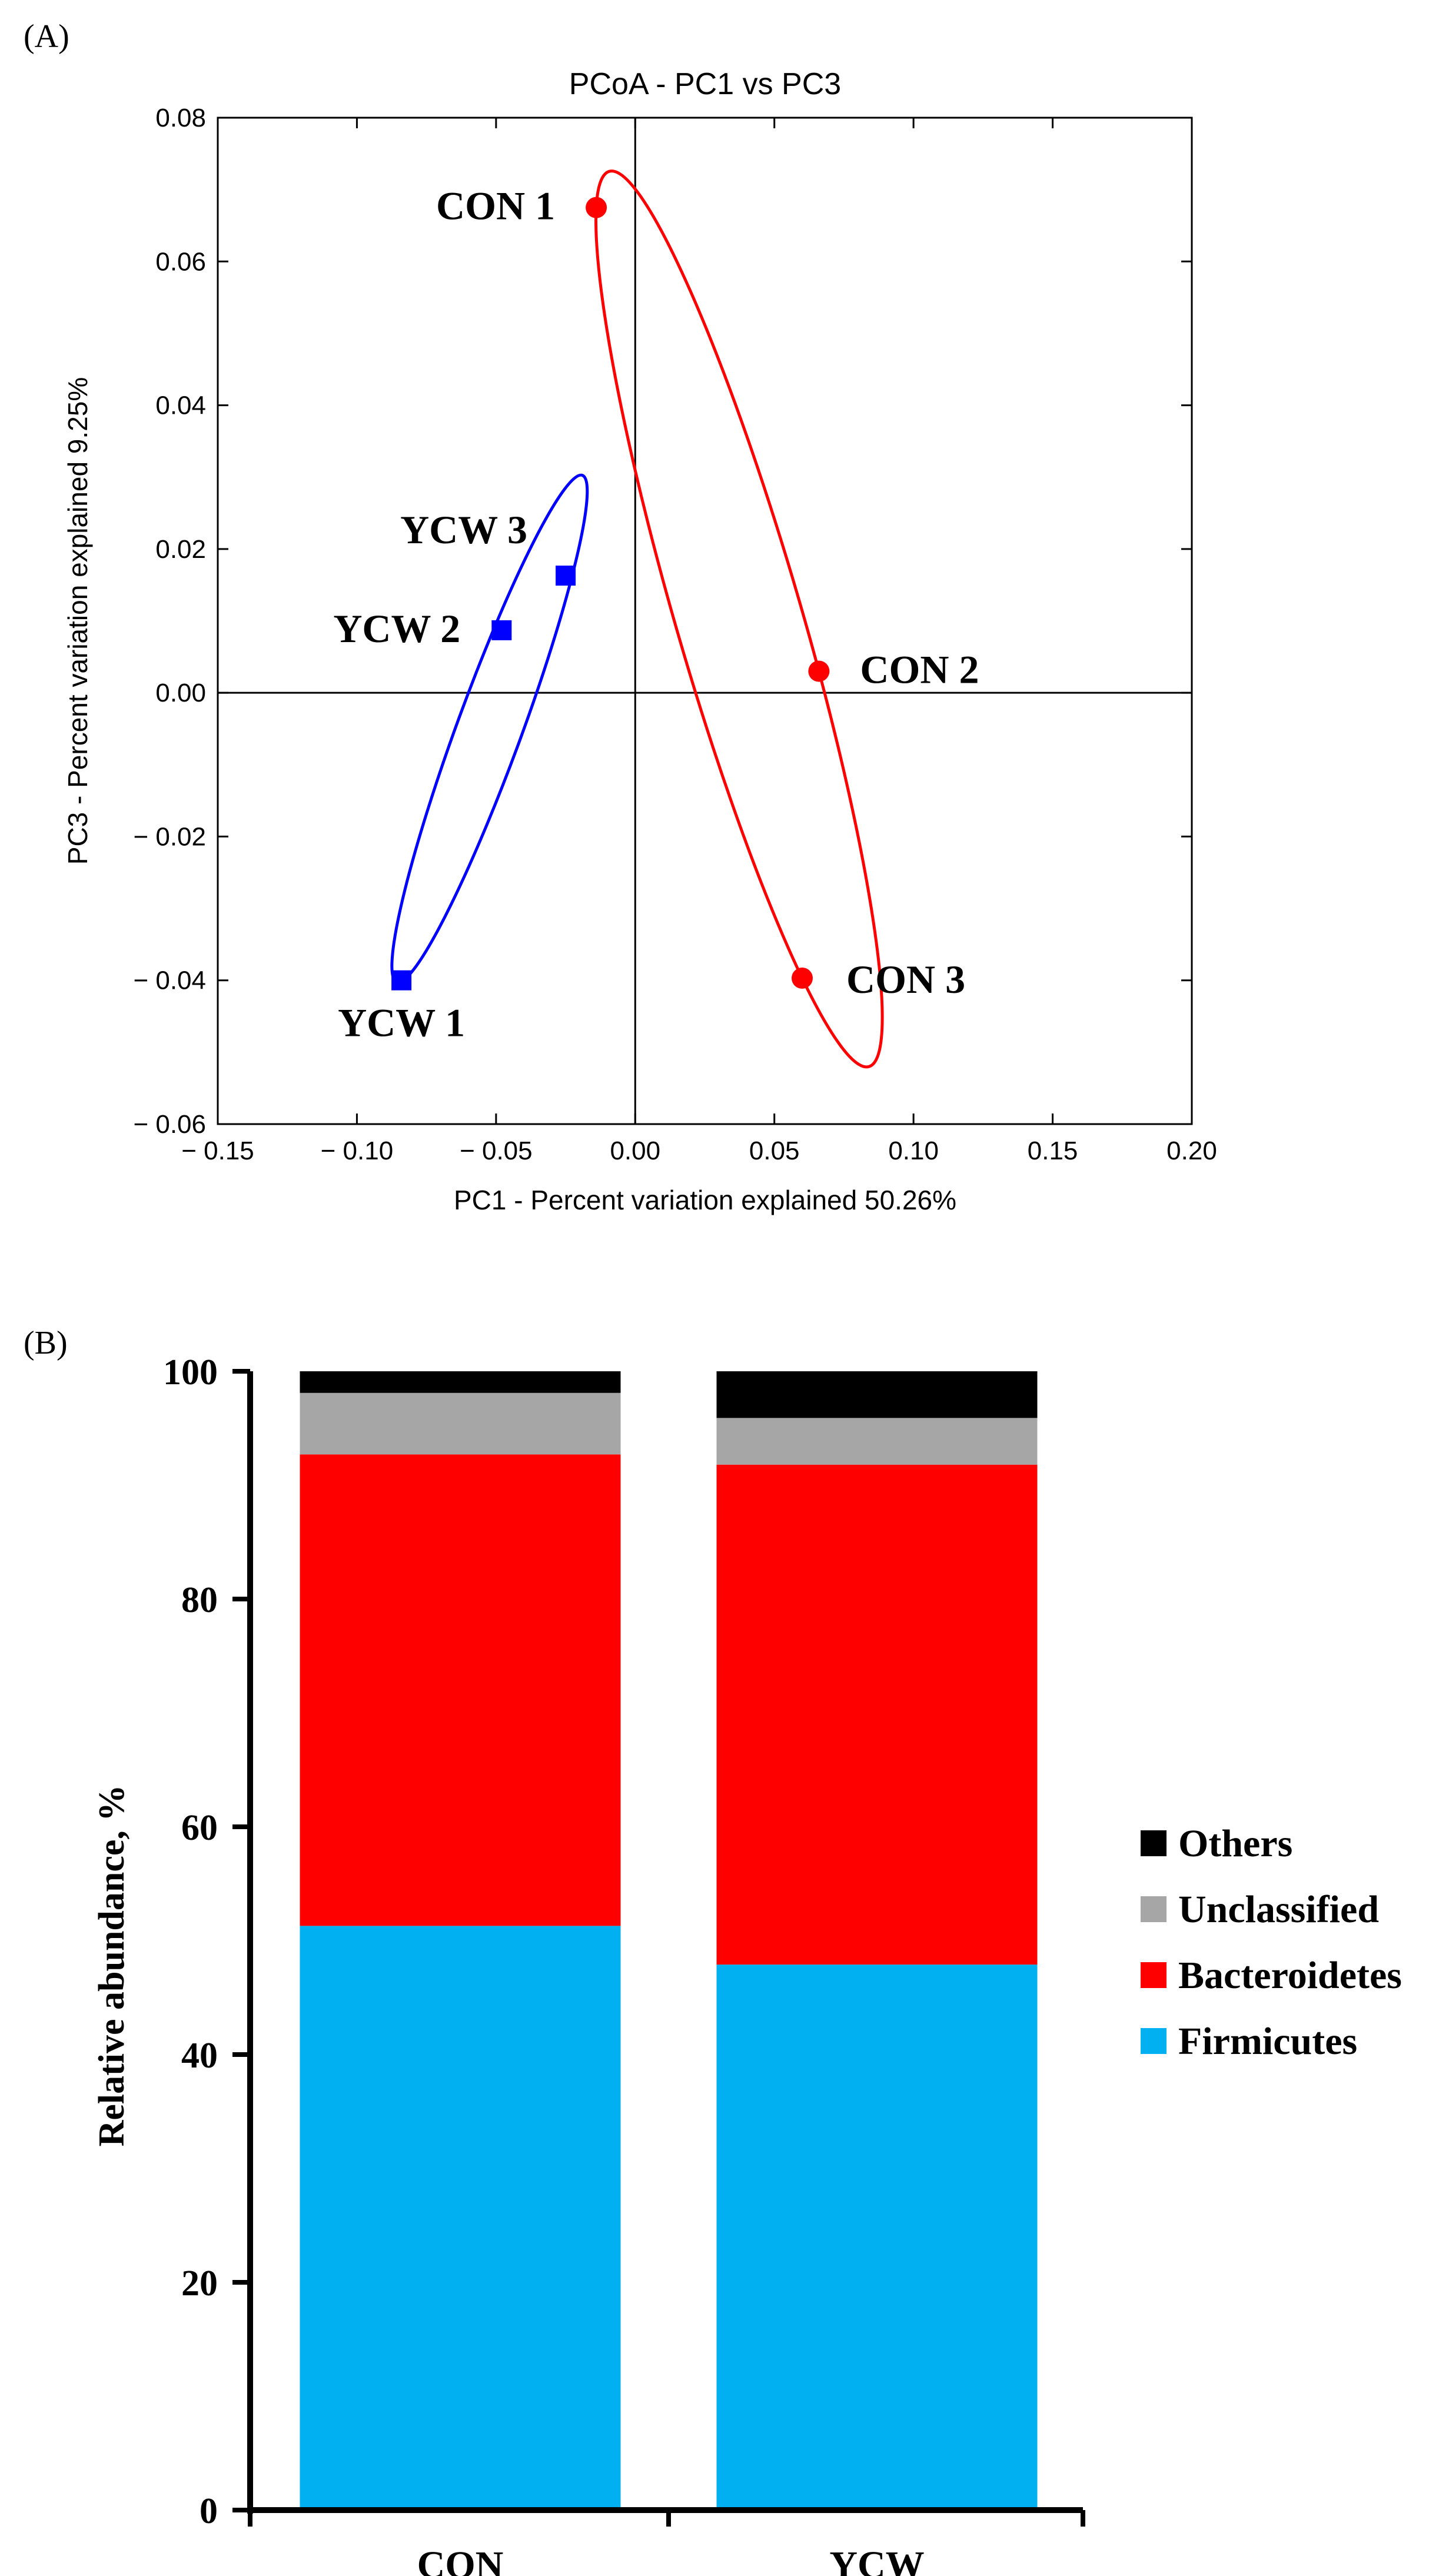 Image resolution: width=1449 pixels, height=2576 pixels. What do you see at coordinates (180, 549) in the screenshot?
I see `pcoa-y-tick-label: 0.02` at bounding box center [180, 549].